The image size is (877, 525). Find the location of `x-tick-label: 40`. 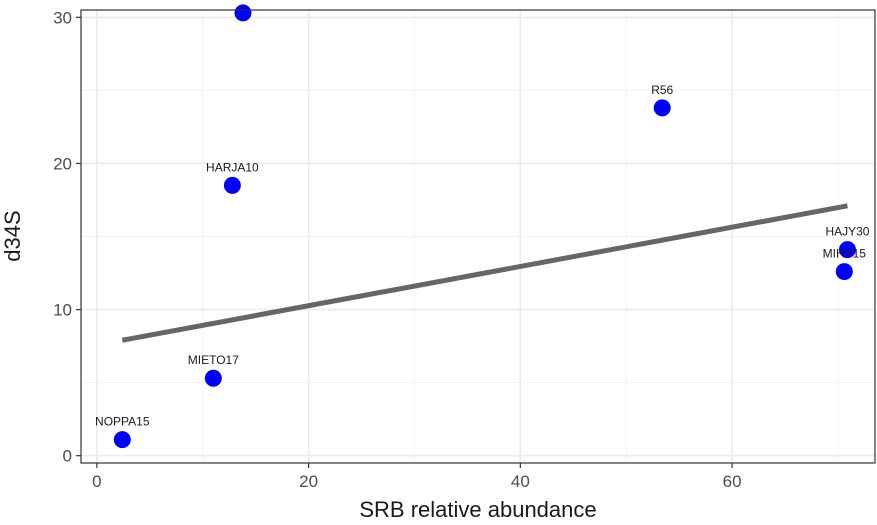

x-tick-label: 40 is located at coordinates (520, 481).